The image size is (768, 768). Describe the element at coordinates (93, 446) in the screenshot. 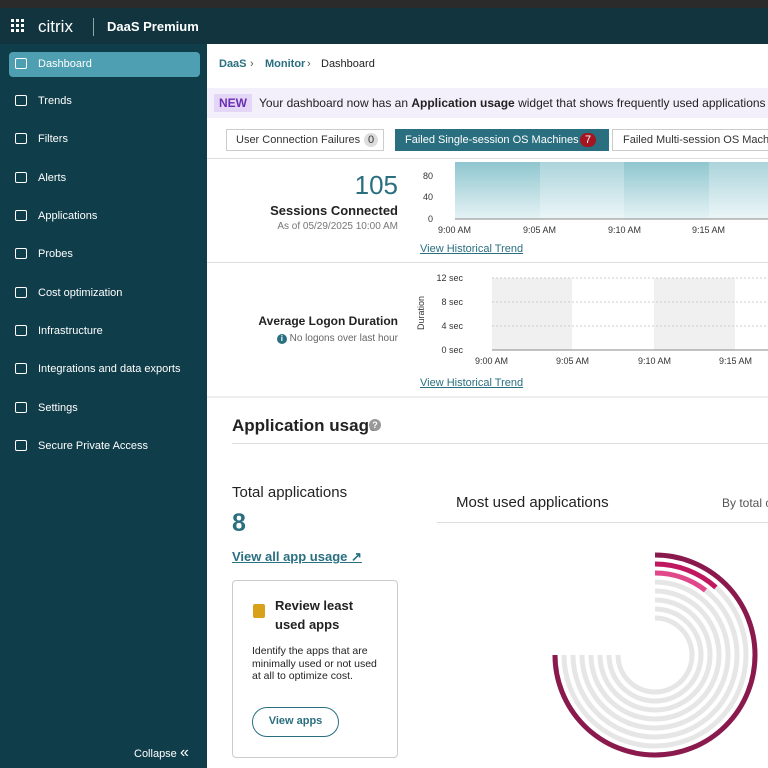

I see `nav-label: Secure Private Access` at that location.